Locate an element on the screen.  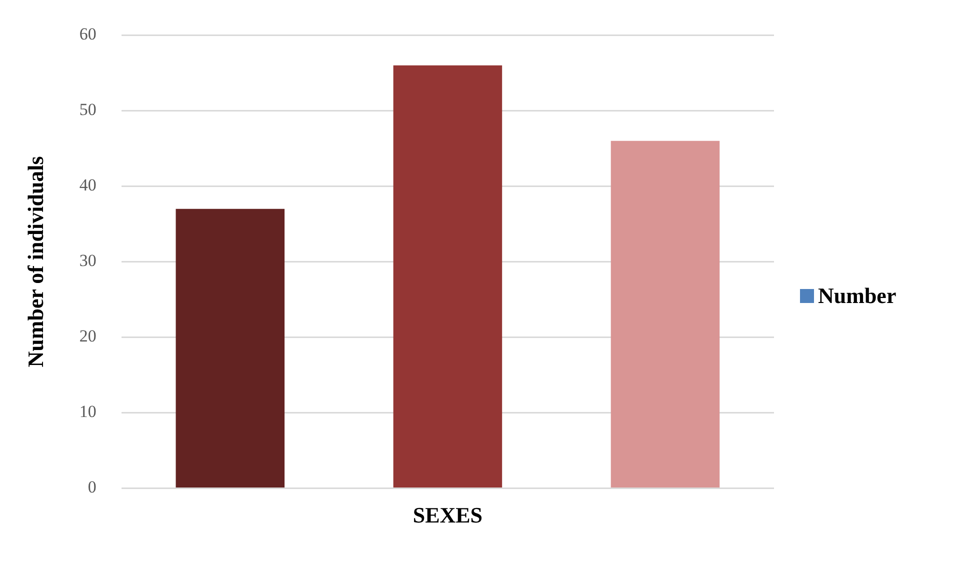
y-tick-label: 50 is located at coordinates (87, 110).